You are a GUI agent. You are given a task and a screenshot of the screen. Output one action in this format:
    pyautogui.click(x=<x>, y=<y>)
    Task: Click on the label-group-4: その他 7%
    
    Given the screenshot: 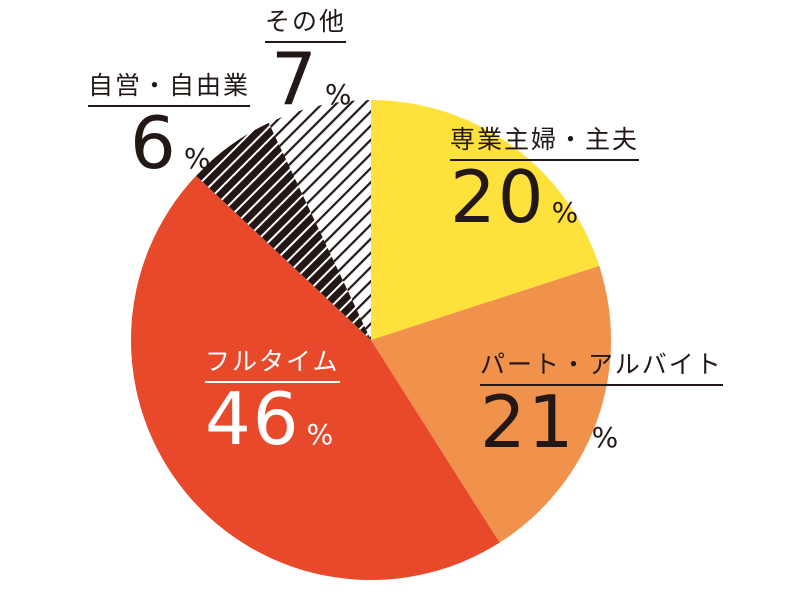 What is the action you would take?
    pyautogui.click(x=308, y=58)
    